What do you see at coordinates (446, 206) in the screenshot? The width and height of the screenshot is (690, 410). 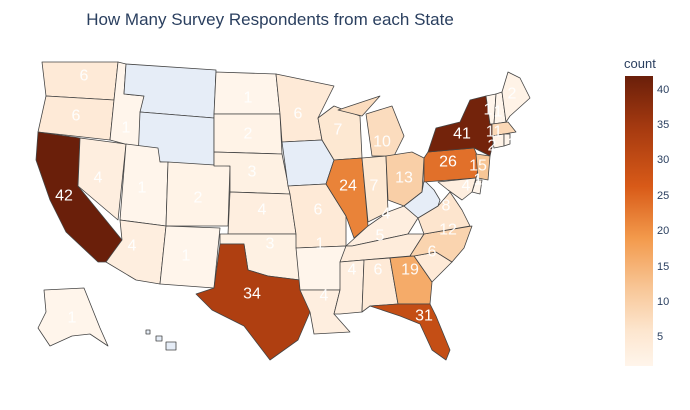 I see `label-va: 8` at bounding box center [446, 206].